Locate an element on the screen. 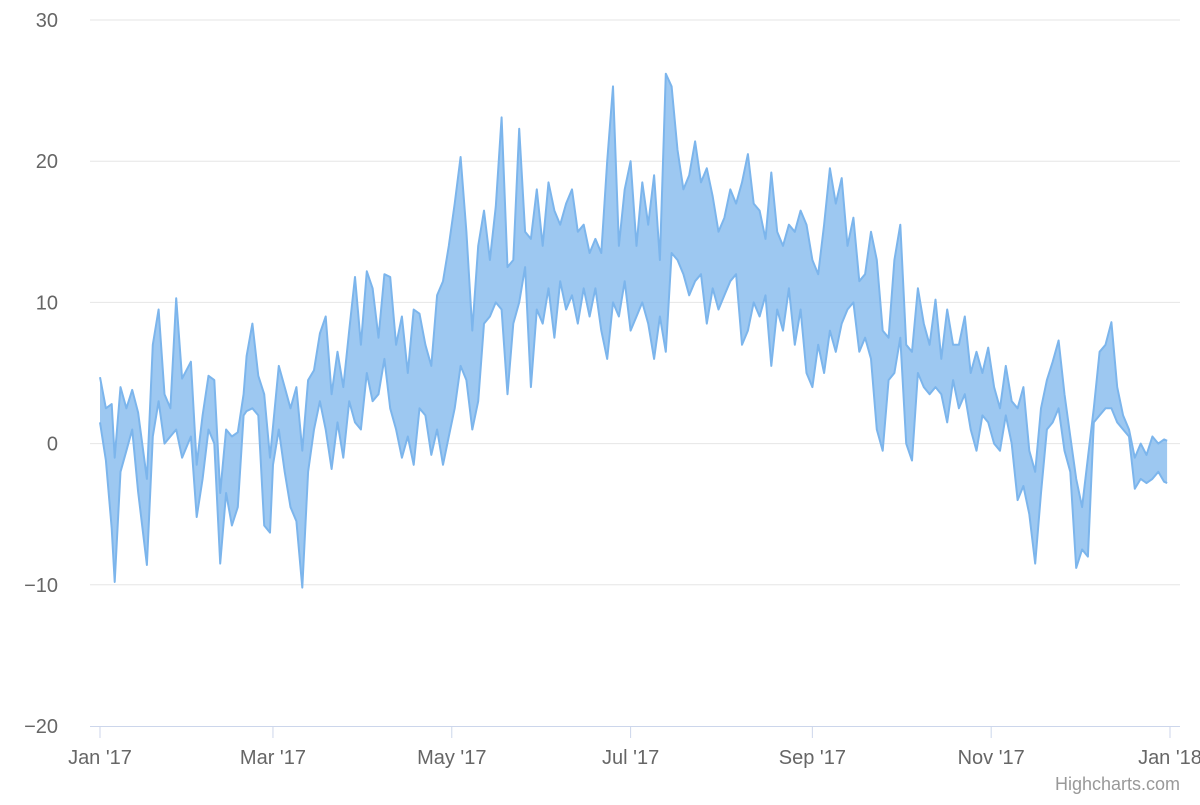 The width and height of the screenshot is (1200, 805). y-tick-label: 30 is located at coordinates (47, 21).